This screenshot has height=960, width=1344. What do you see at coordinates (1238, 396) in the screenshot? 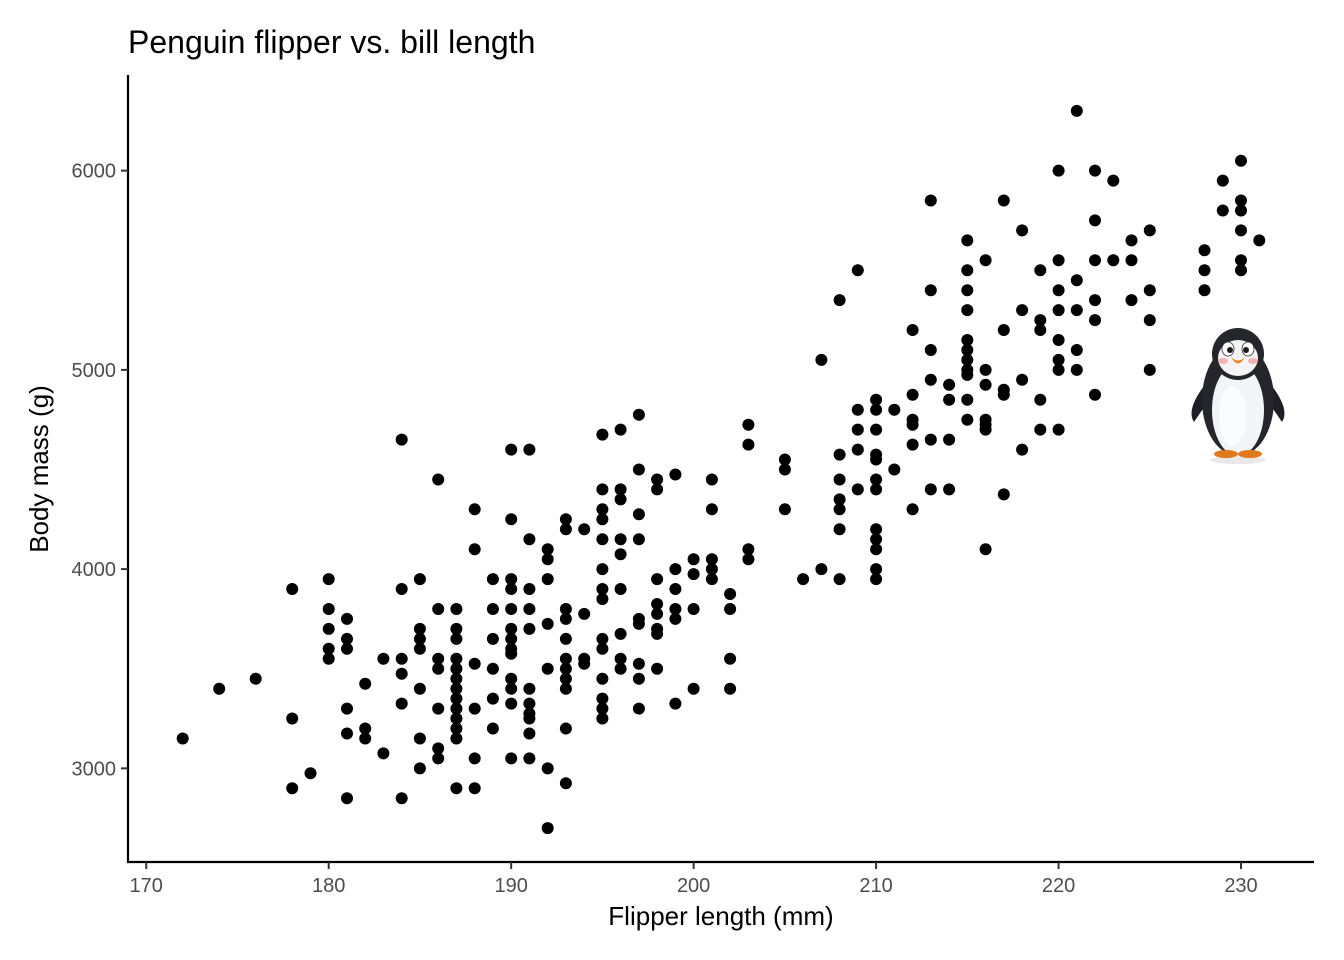
I see `penguin-icon` at bounding box center [1238, 396].